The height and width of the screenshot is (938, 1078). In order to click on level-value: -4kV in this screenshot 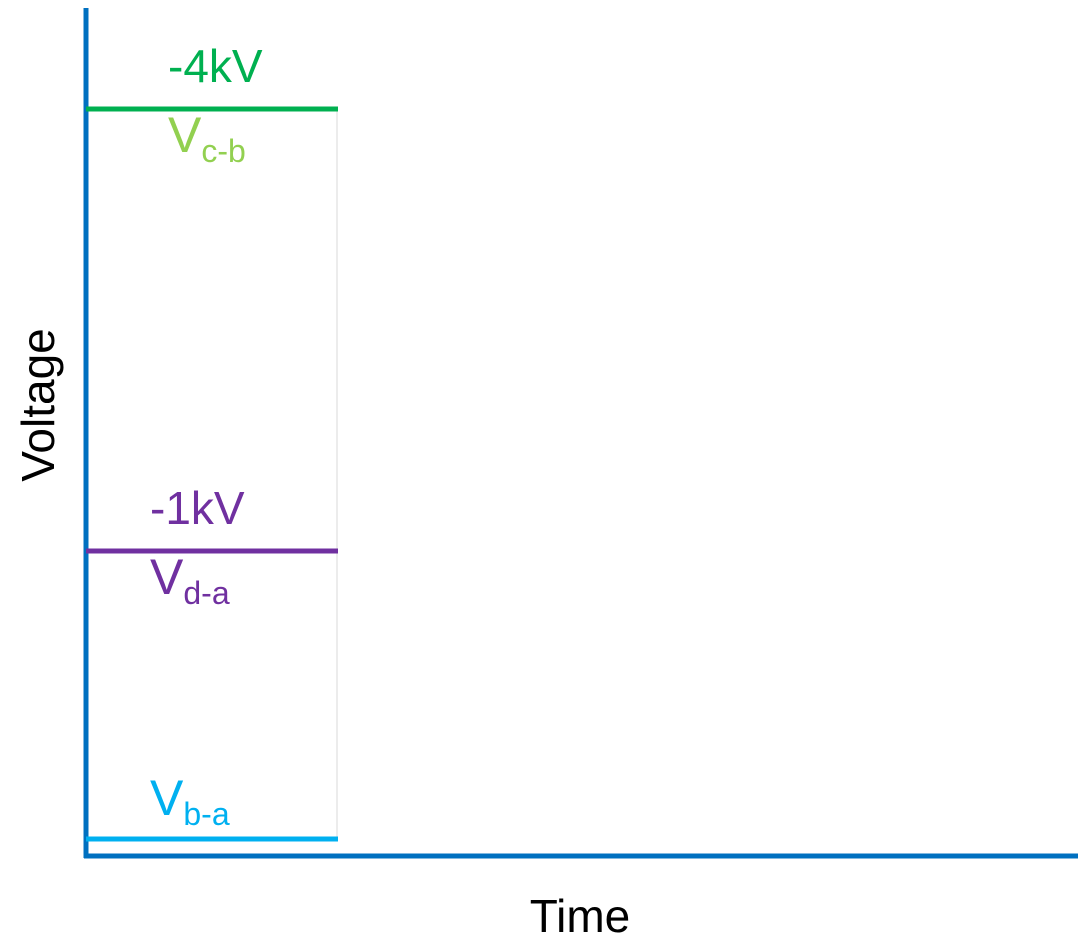, I will do `click(215, 66)`.